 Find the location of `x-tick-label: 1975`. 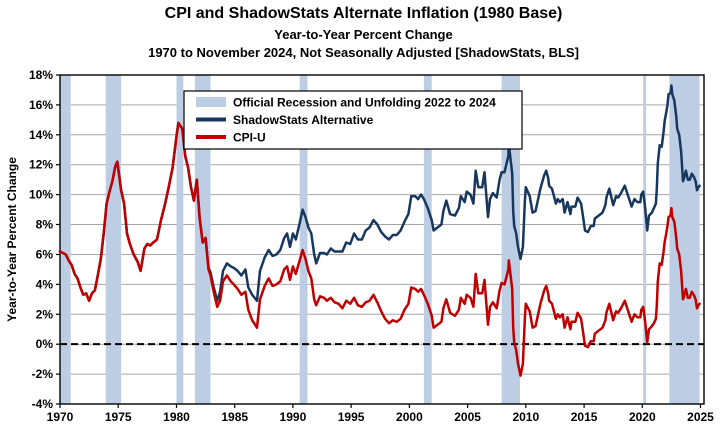

x-tick-label: 1975 is located at coordinates (118, 417).